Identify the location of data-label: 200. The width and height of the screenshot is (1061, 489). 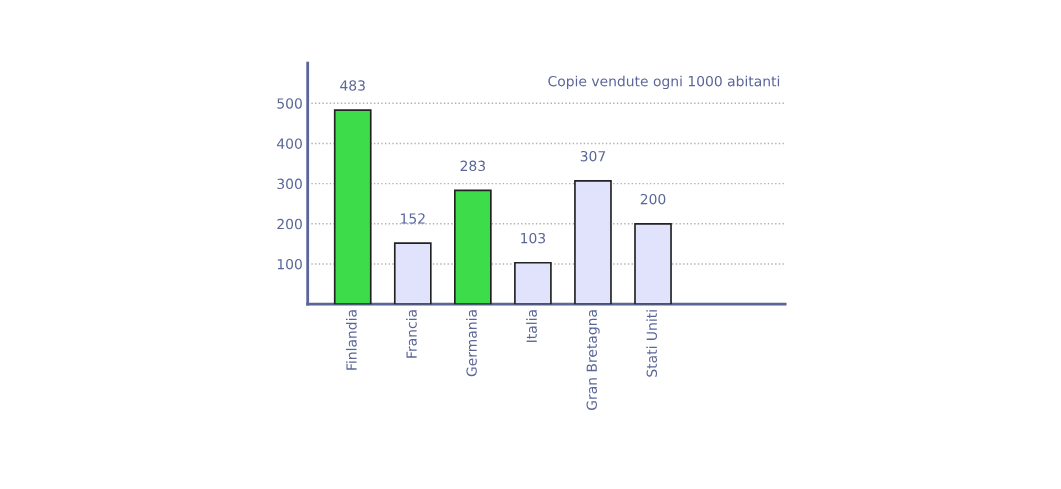
(653, 199).